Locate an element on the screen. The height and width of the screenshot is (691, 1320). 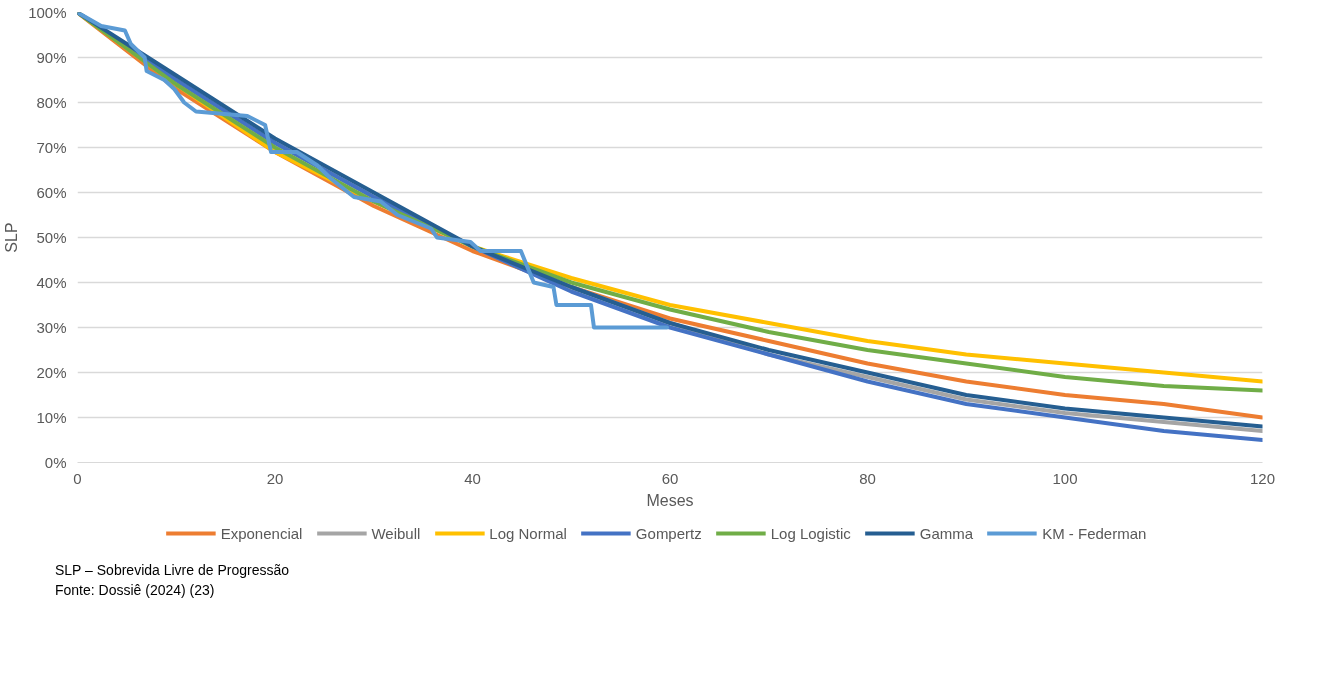
y-tick-label: 50% is located at coordinates (51, 237).